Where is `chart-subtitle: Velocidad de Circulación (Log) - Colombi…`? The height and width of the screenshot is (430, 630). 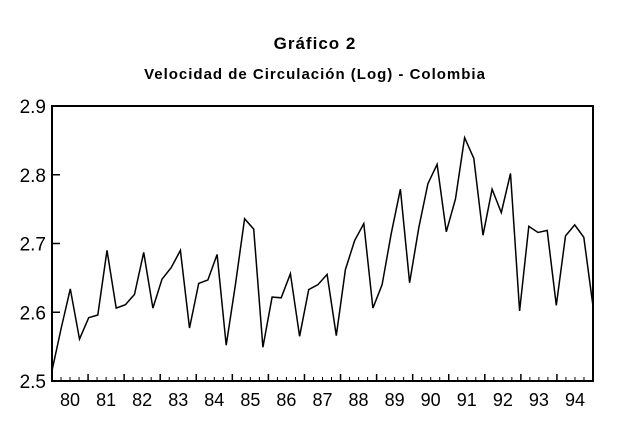 chart-subtitle: Velocidad de Circulación (Log) - Colombi… is located at coordinates (315, 74).